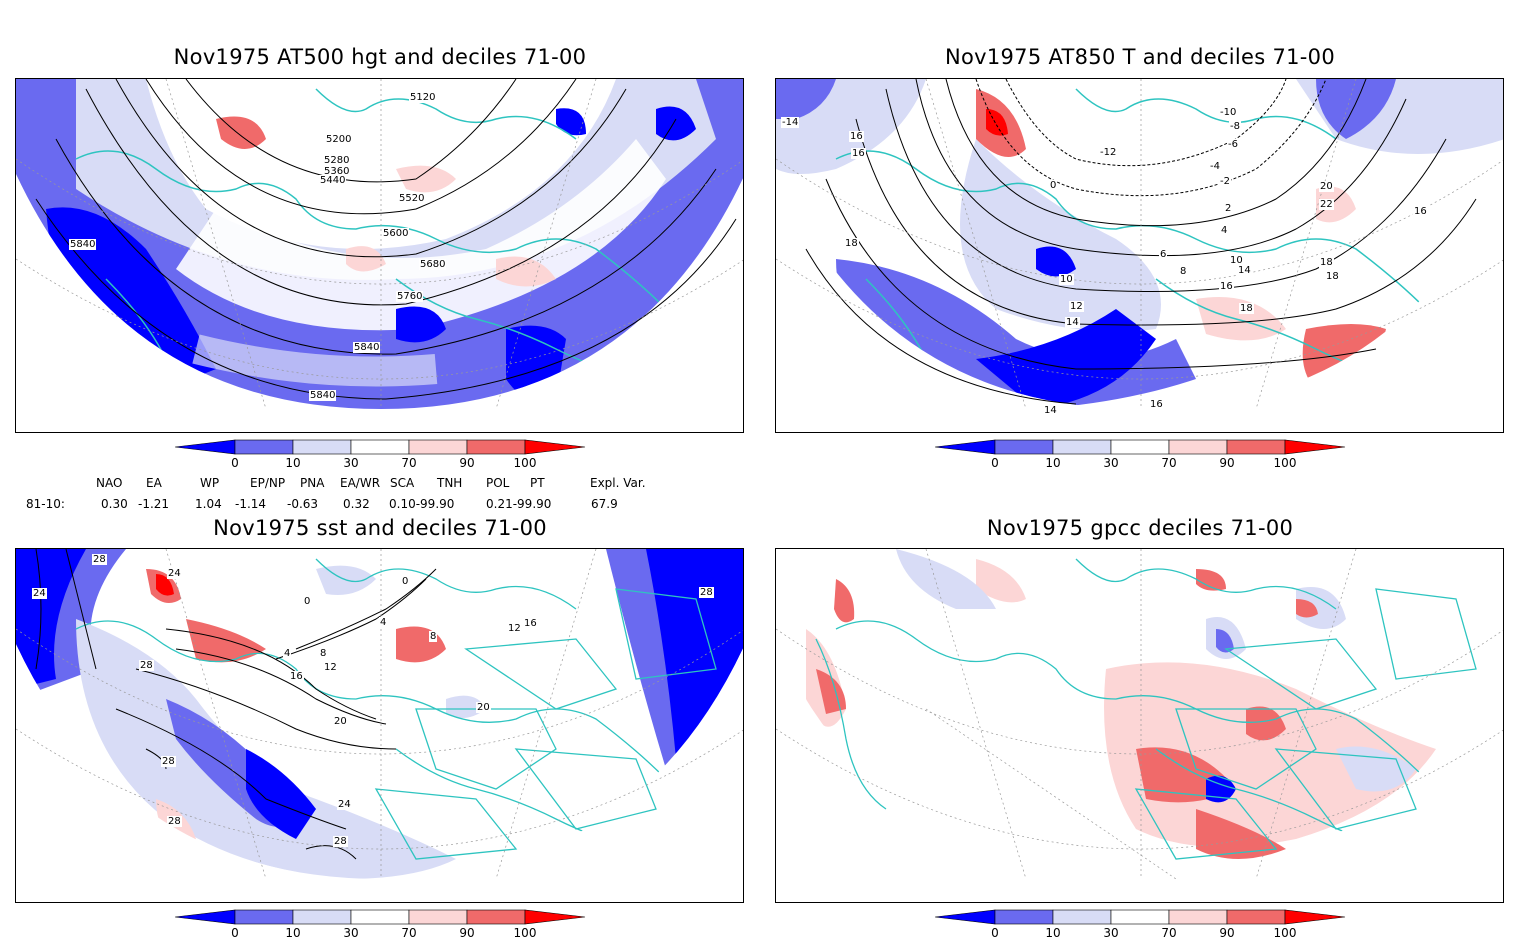  What do you see at coordinates (109, 483) in the screenshot?
I see `index-header-nao: NAO` at bounding box center [109, 483].